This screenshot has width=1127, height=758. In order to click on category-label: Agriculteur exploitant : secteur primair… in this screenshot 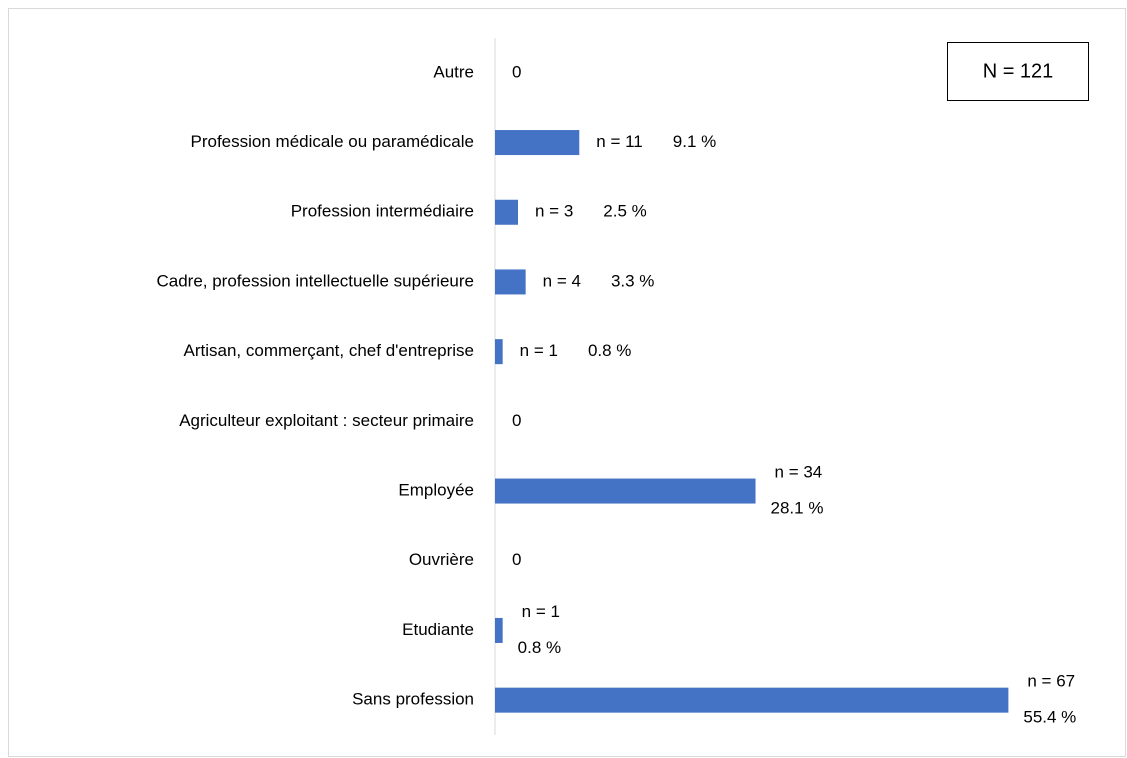, I will do `click(326, 420)`.